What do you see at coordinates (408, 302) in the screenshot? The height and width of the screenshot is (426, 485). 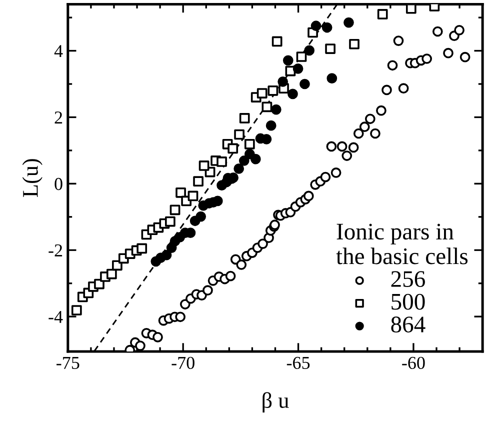 I see `legend-label: 500` at bounding box center [408, 302].